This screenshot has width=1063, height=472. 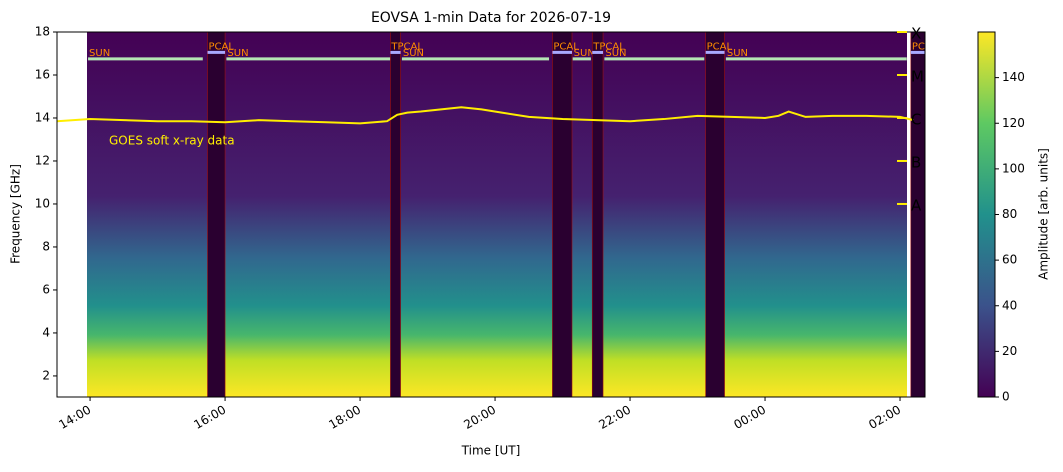 What do you see at coordinates (16, 214) in the screenshot?
I see `y-axis-label: Frequency [GHz]` at bounding box center [16, 214].